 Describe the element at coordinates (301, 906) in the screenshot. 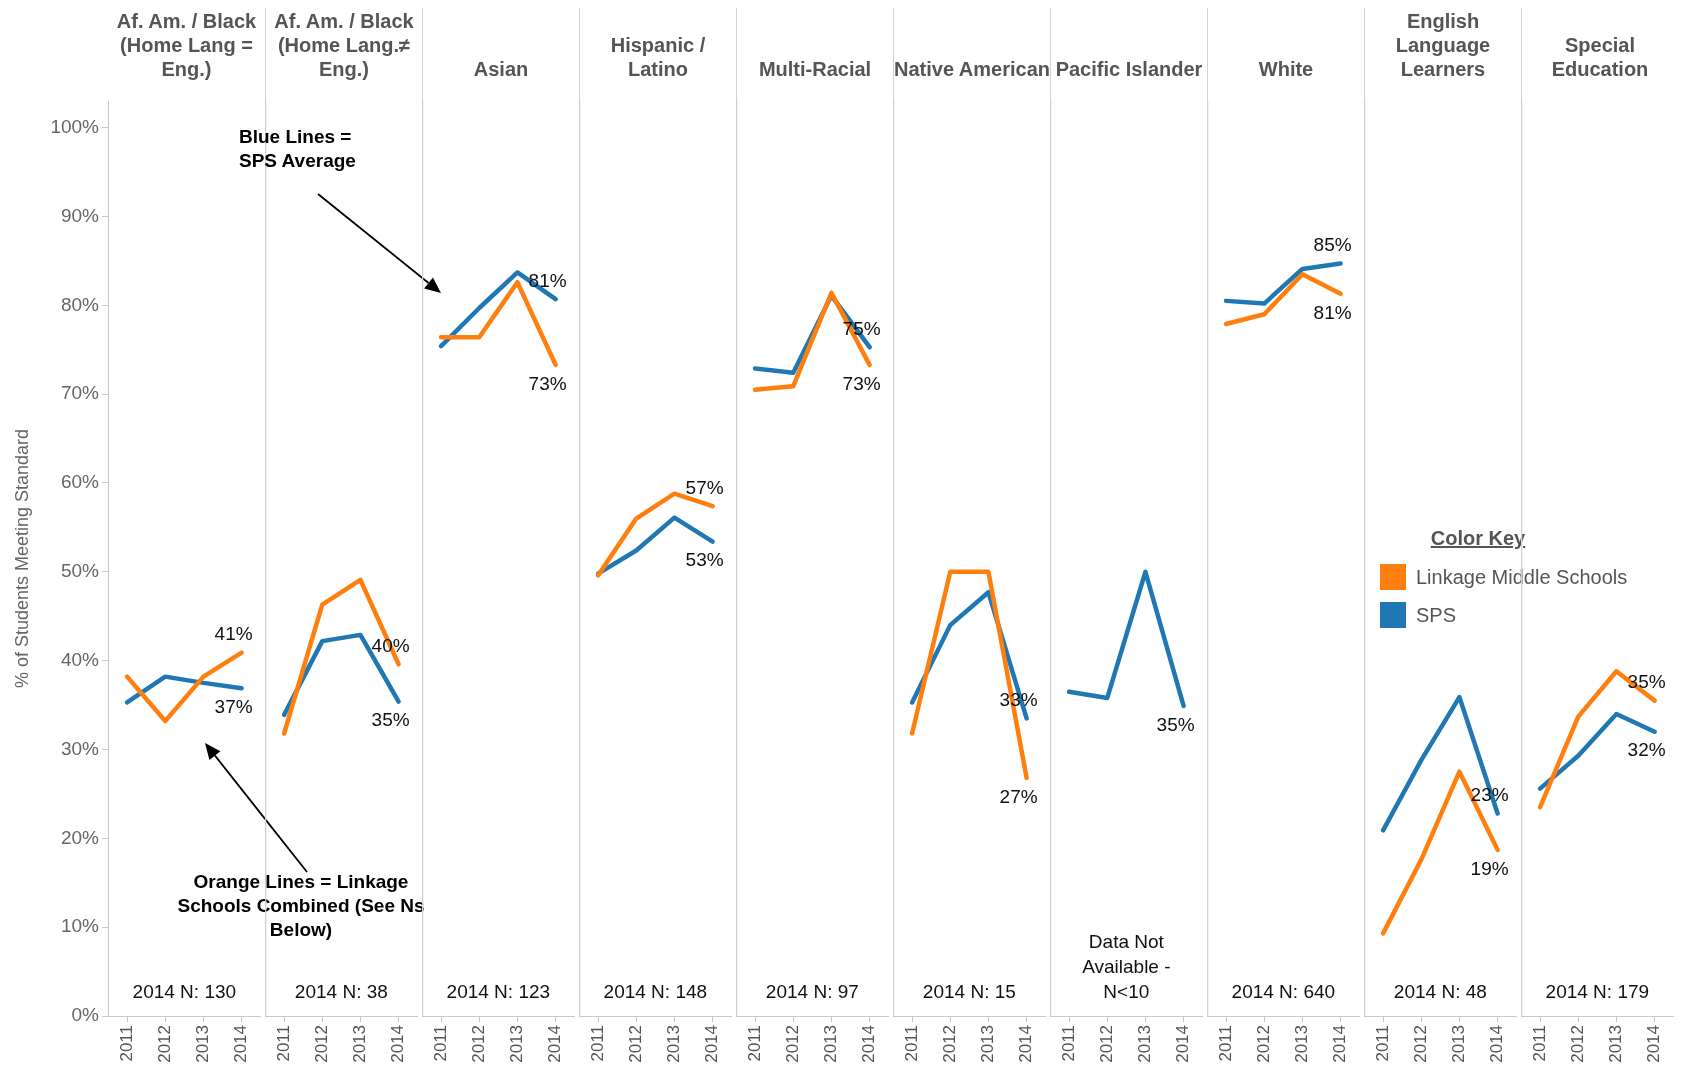

I see `annotation: Orange Lines = Linkage Schools Combined (See Ns Below)` at that location.